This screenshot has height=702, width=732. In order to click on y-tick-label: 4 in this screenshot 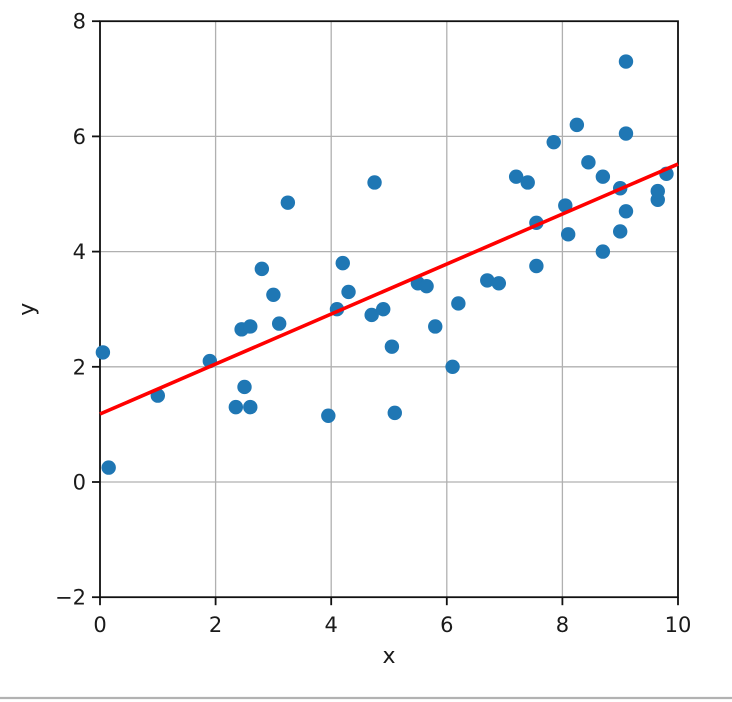, I will do `click(79, 252)`.